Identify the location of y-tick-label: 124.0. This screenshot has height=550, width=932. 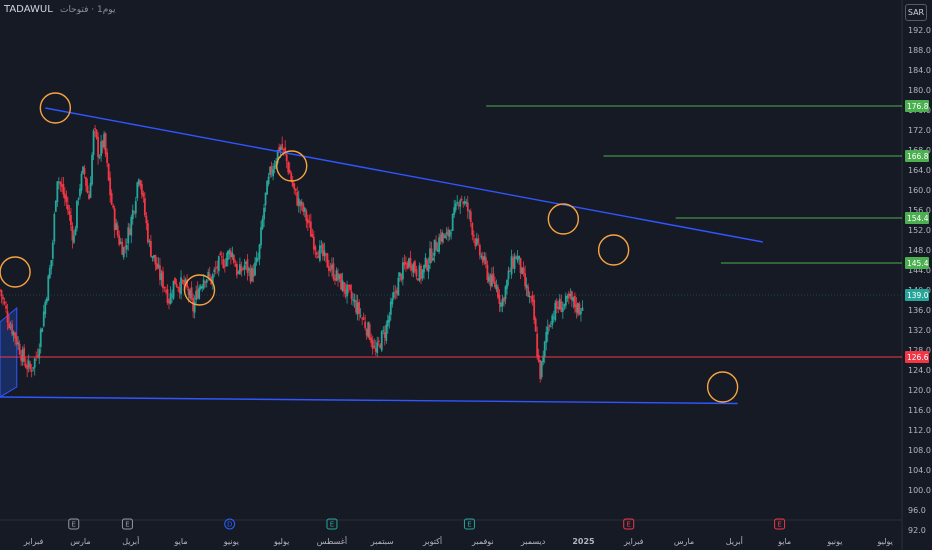
(919, 370).